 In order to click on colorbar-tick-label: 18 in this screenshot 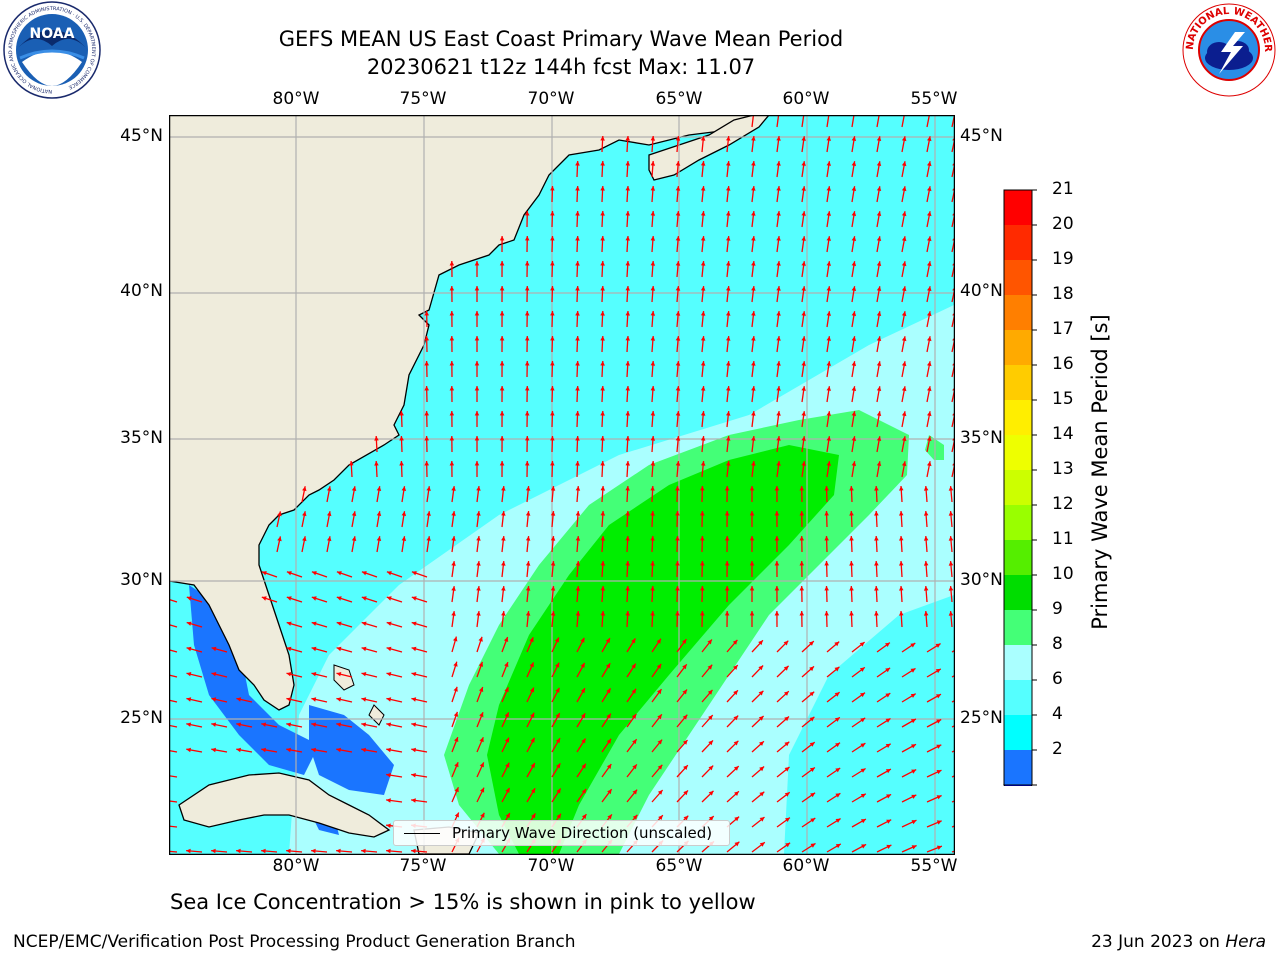, I will do `click(1063, 294)`.